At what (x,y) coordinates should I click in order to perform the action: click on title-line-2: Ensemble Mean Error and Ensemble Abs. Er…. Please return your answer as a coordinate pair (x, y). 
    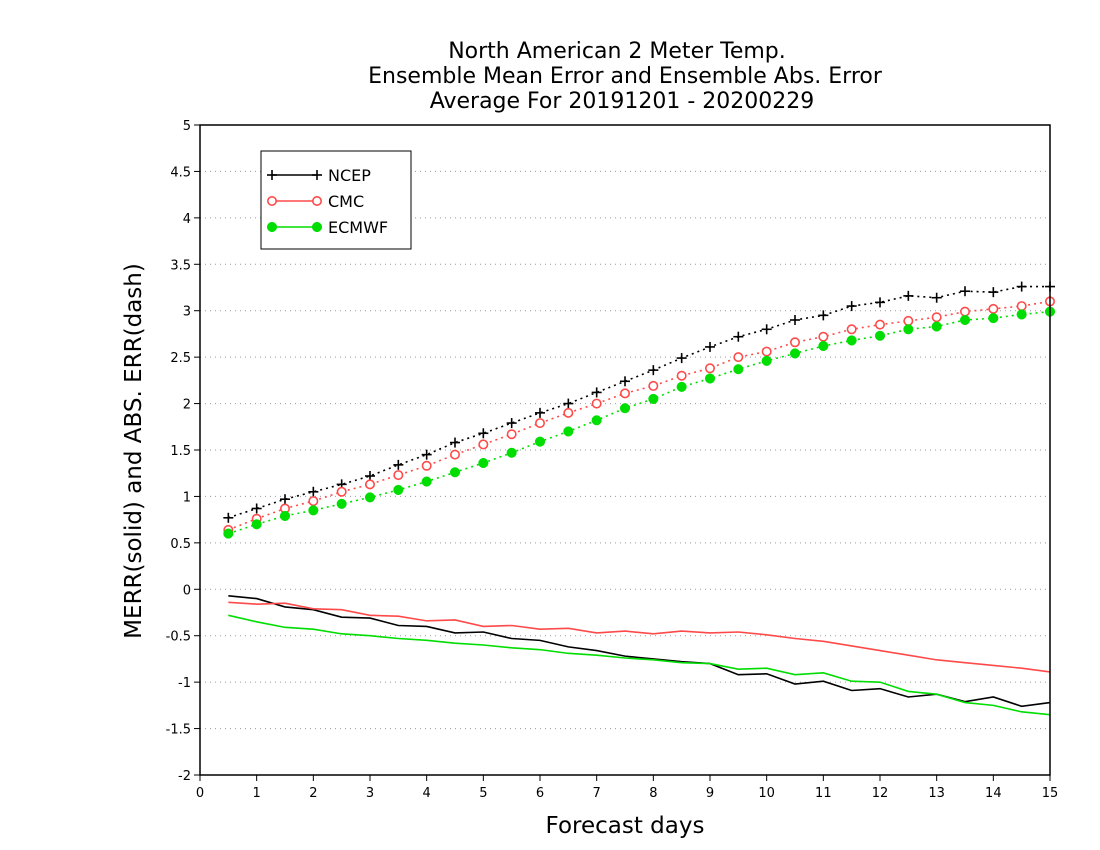
    Looking at the image, I should click on (625, 76).